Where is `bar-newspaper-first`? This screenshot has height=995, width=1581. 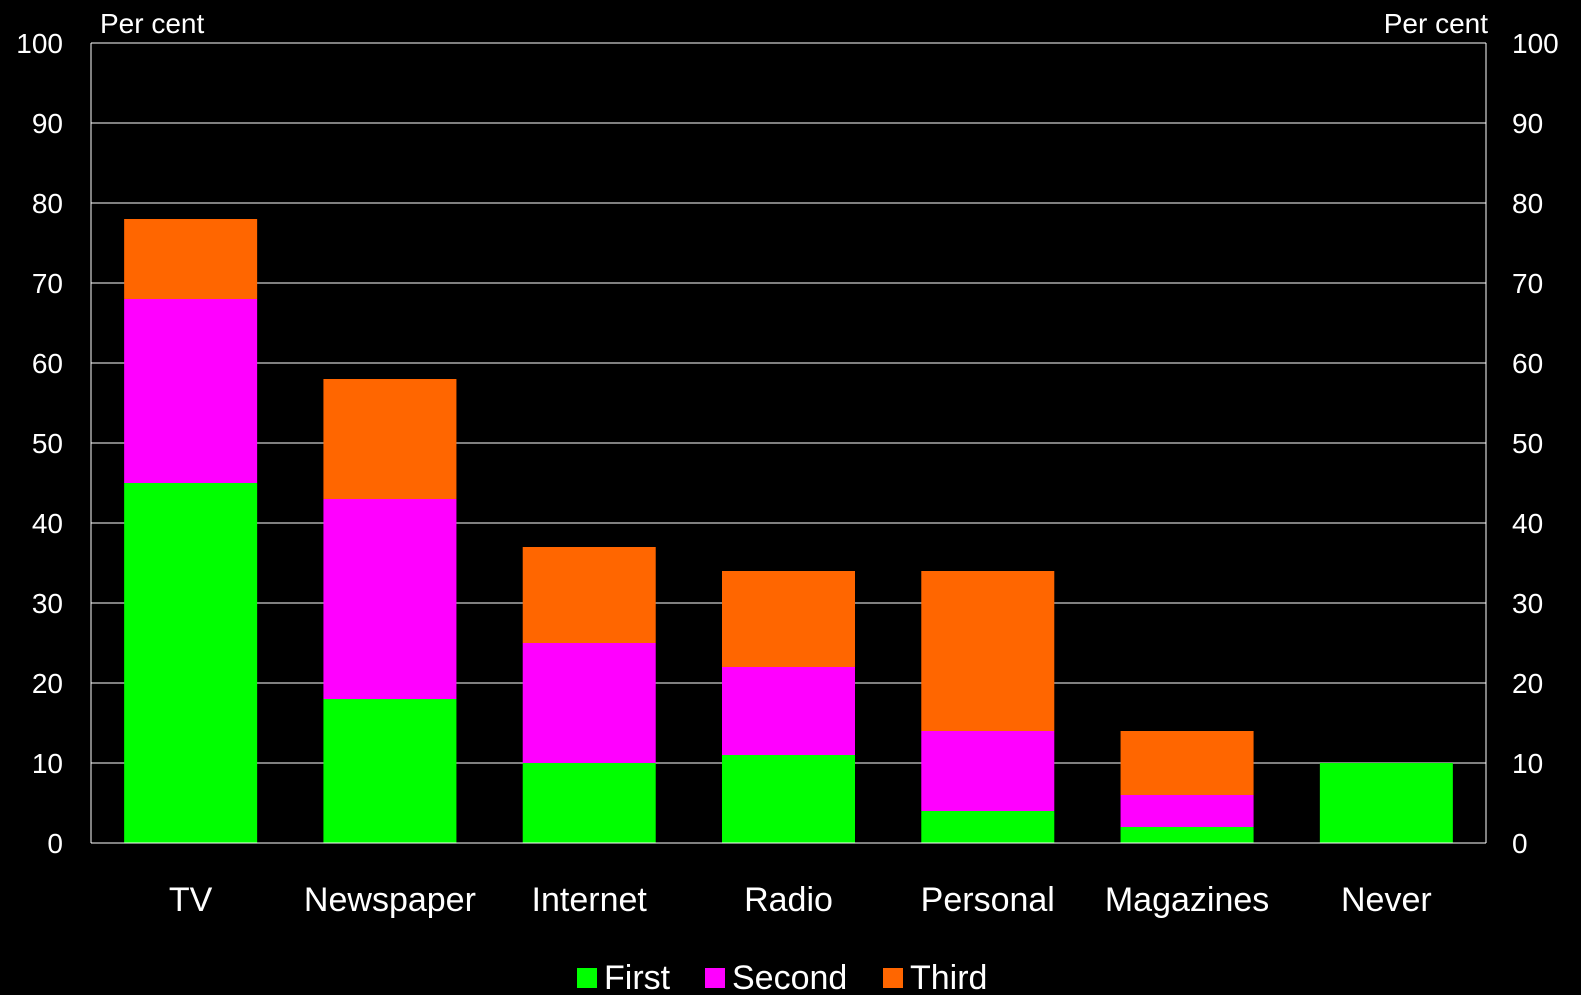
bar-newspaper-first is located at coordinates (390, 771).